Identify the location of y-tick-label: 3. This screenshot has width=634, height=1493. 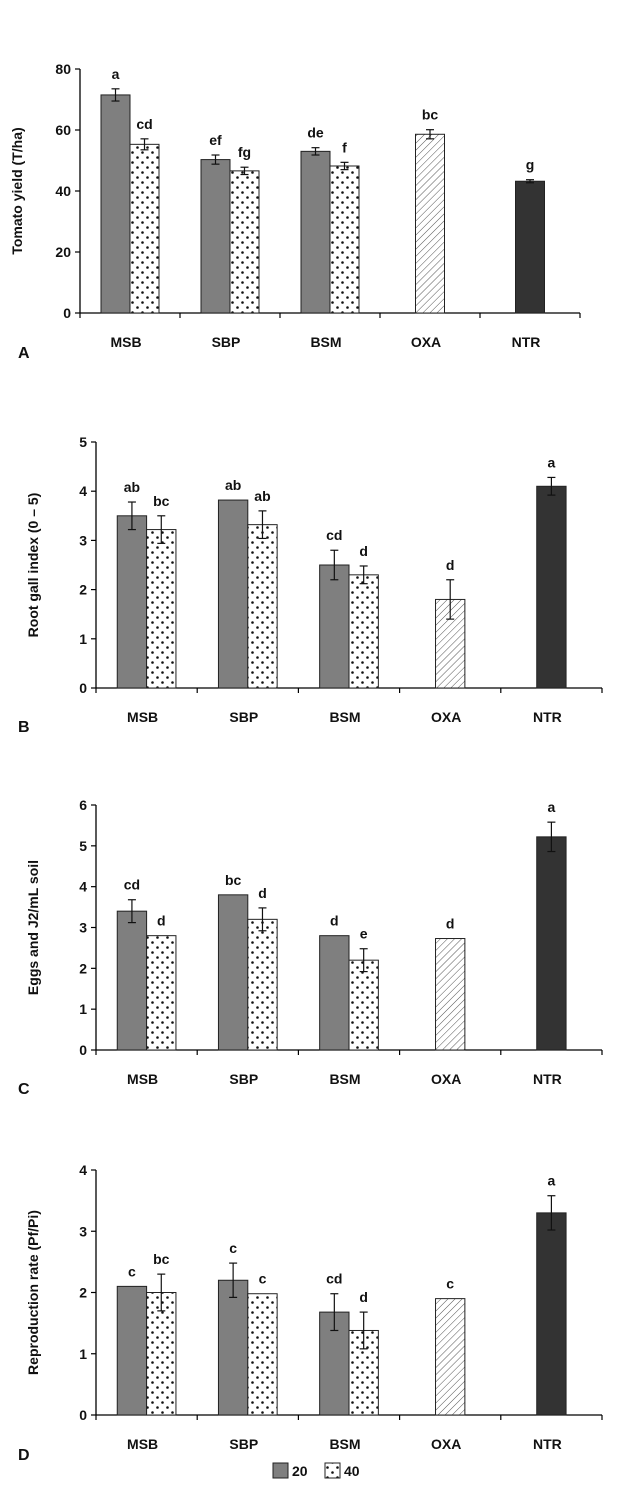
(83, 1231).